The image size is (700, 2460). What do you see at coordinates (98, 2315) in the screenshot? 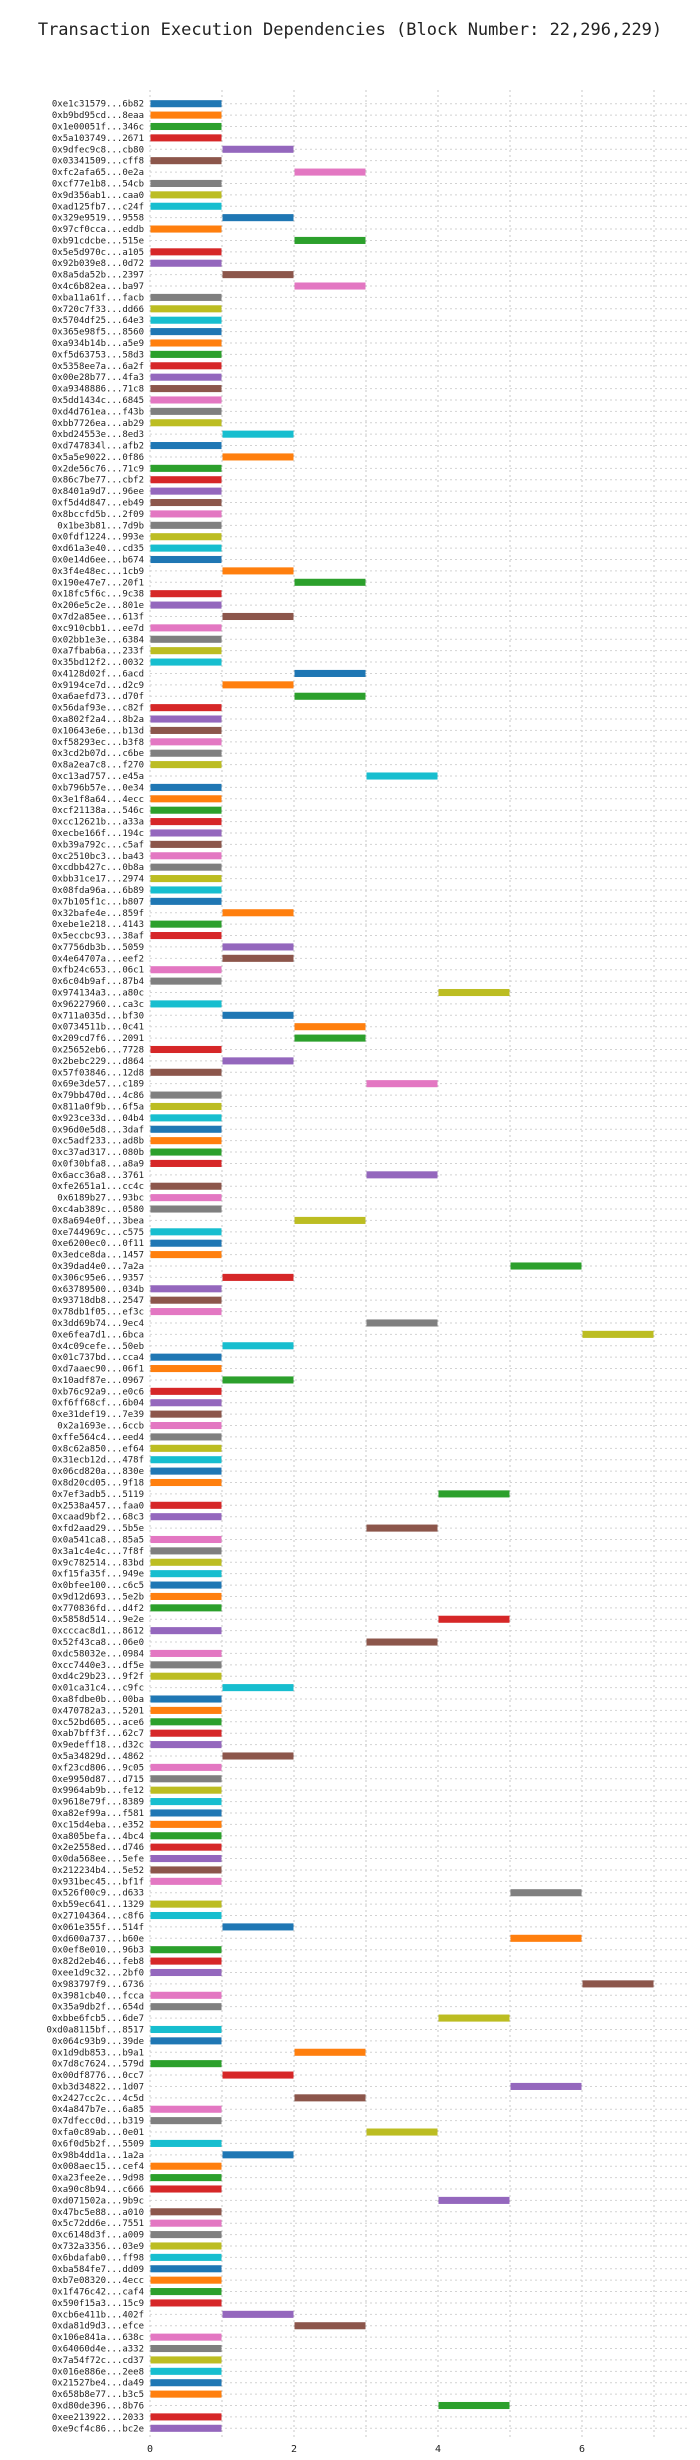
I see `tx-label: 0xcb6e411b...402f` at bounding box center [98, 2315].